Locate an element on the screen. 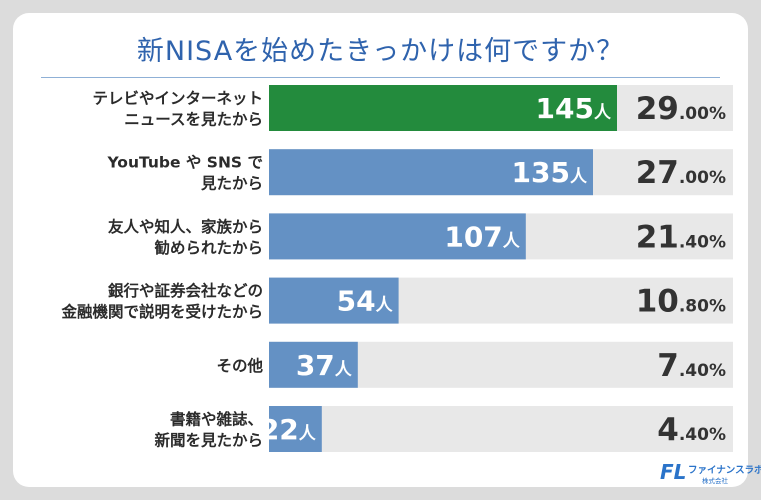 The width and height of the screenshot is (761, 500). count-value: 37 is located at coordinates (315, 365).